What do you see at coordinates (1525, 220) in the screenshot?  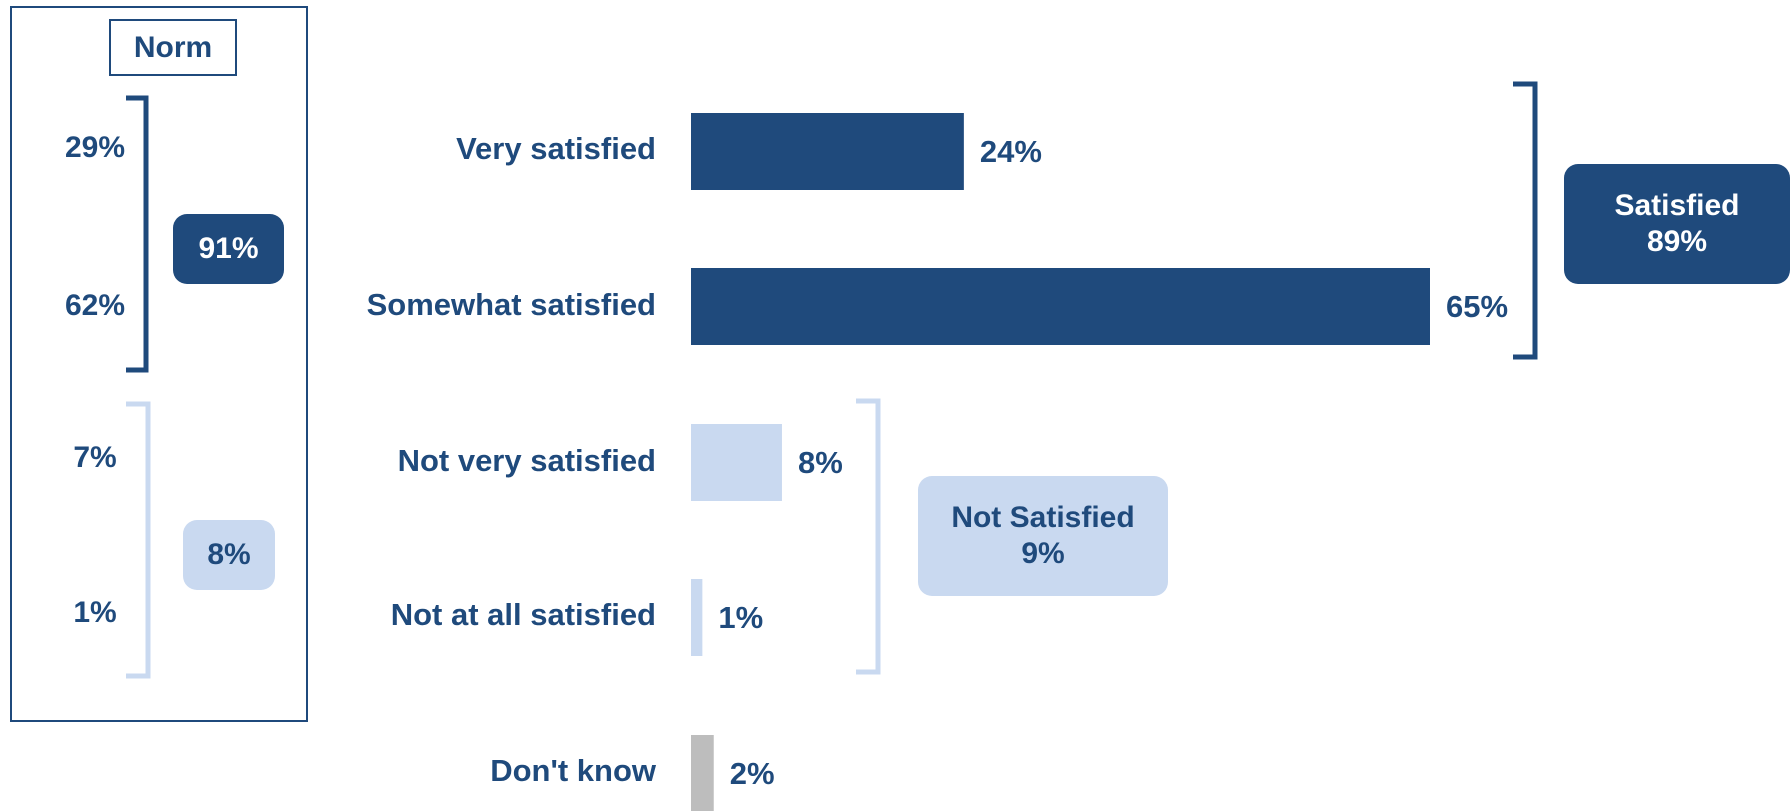 I see `satisfied-bracket` at bounding box center [1525, 220].